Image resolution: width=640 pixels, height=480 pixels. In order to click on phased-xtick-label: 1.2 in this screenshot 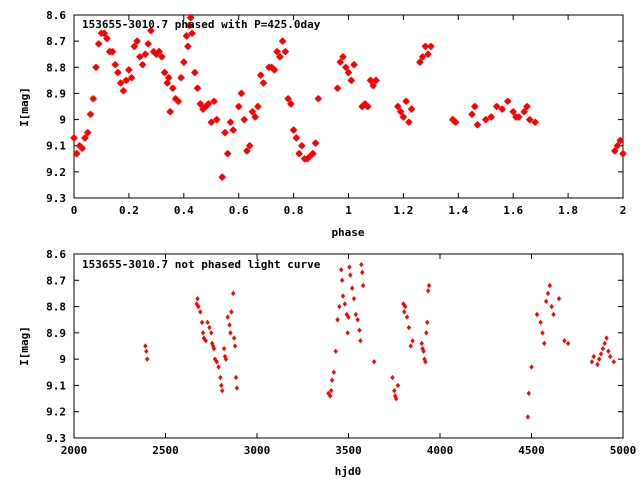, I will do `click(403, 210)`.